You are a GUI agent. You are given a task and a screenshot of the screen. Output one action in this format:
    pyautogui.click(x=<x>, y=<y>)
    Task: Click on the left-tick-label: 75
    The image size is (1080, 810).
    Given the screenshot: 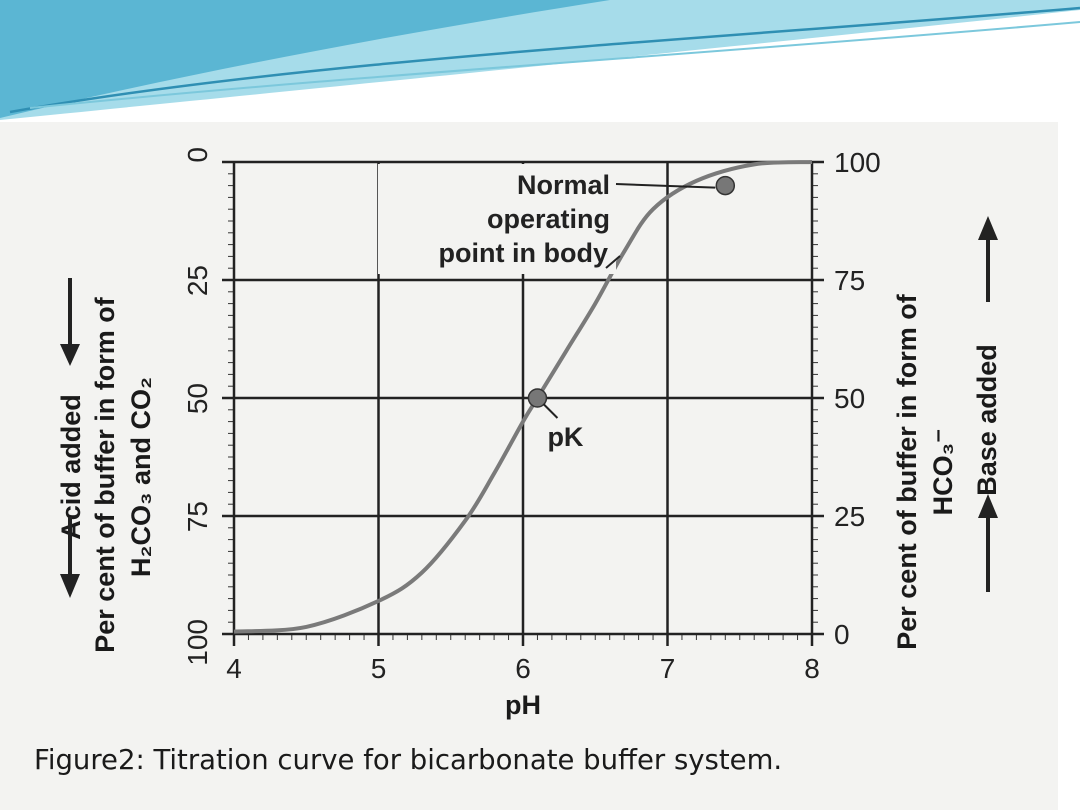 What is the action you would take?
    pyautogui.click(x=197, y=516)
    